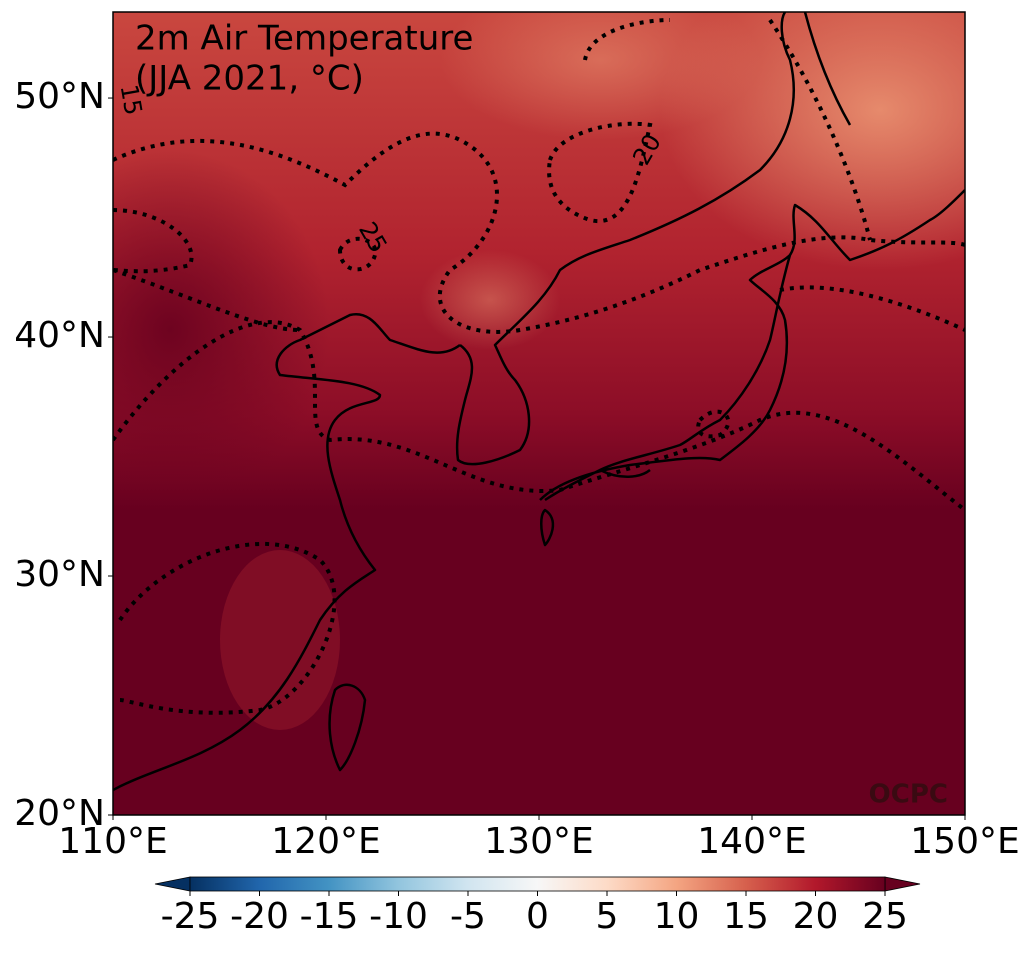 This screenshot has width=1030, height=955. Describe the element at coordinates (325, 841) in the screenshot. I see `x-tick-label: 120°E` at that location.